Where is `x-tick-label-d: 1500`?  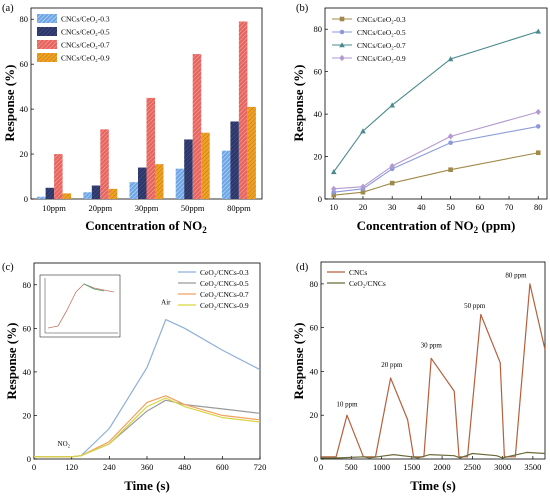
x-tick-label-d: 1500 is located at coordinates (411, 467).